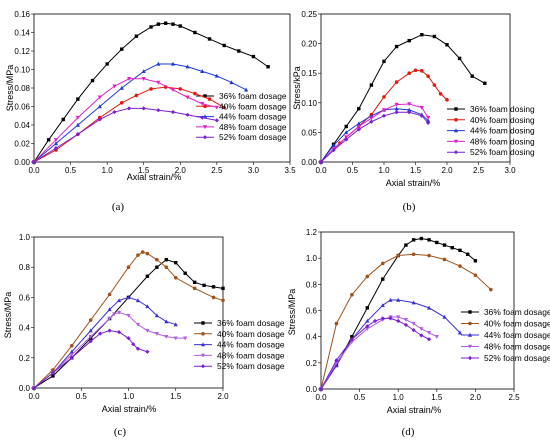 Image resolution: width=550 pixels, height=444 pixels. I want to click on y-tick-label: 1.0, so click(312, 258).